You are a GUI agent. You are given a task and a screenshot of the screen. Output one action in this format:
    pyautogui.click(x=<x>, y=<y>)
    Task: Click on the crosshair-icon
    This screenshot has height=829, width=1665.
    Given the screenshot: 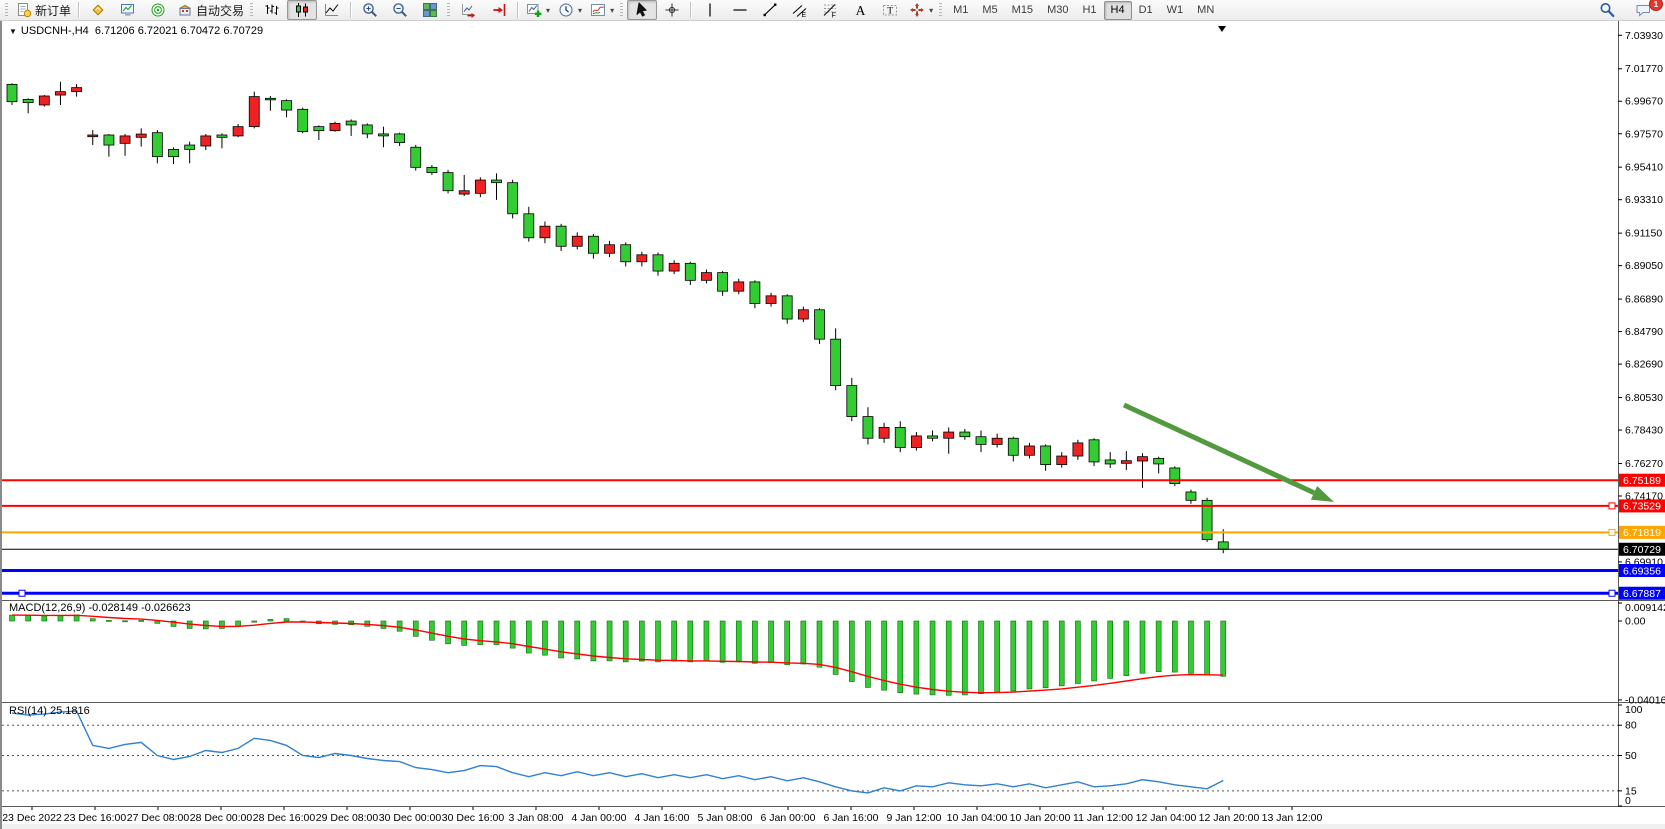 What is the action you would take?
    pyautogui.click(x=672, y=10)
    